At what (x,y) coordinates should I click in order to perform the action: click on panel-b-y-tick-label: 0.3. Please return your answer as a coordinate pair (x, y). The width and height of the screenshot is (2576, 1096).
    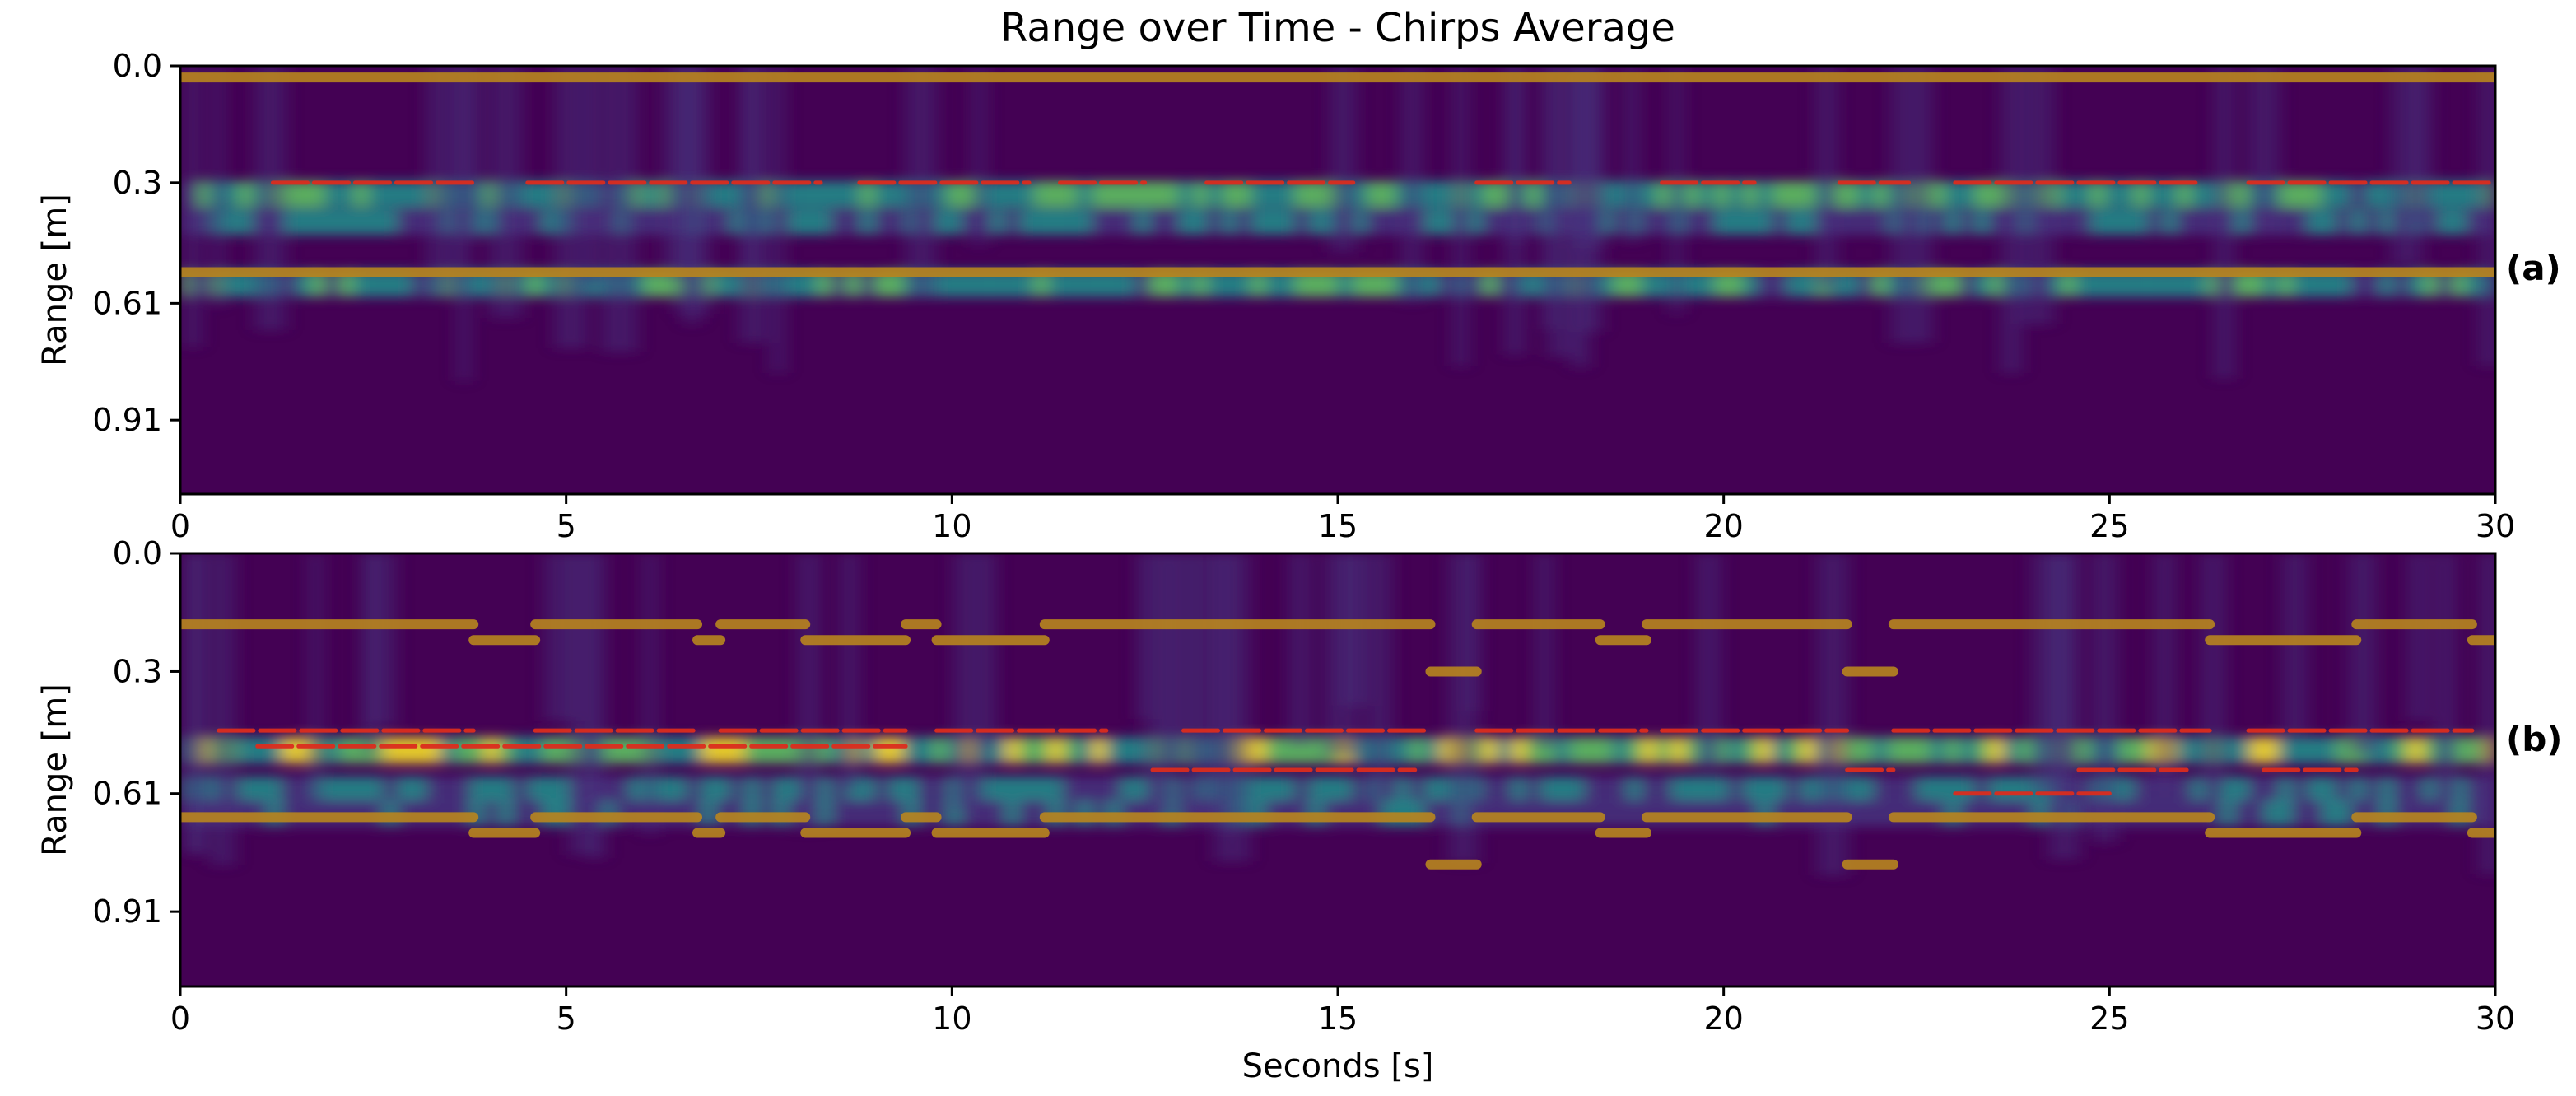
    Looking at the image, I should click on (137, 671).